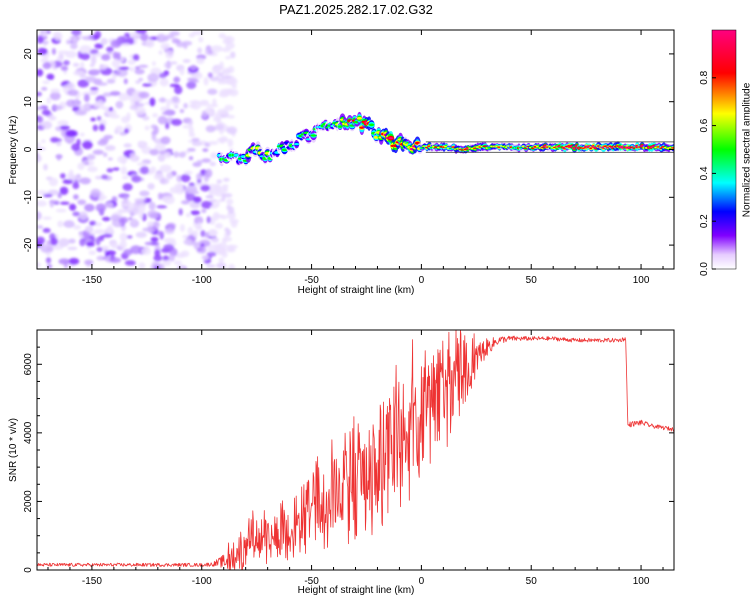 This screenshot has height=600, width=750. I want to click on spectrogram-x-tick-label: -100, so click(202, 280).